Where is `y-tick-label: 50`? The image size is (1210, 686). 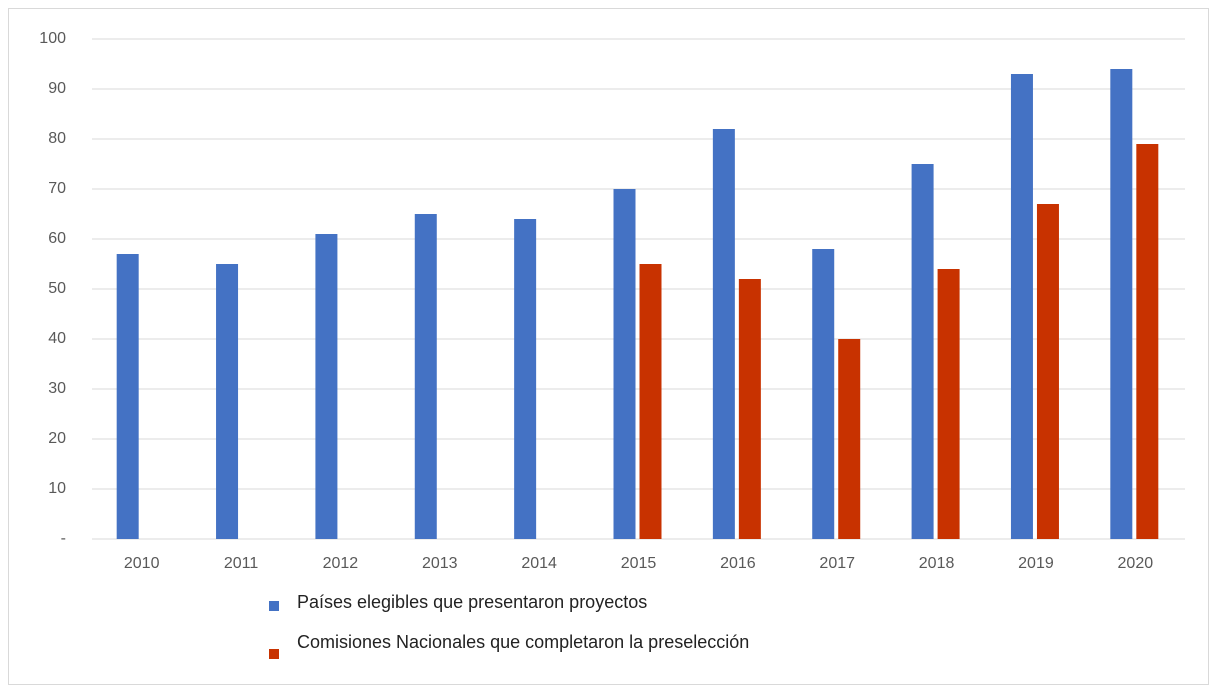 y-tick-label: 50 is located at coordinates (57, 288).